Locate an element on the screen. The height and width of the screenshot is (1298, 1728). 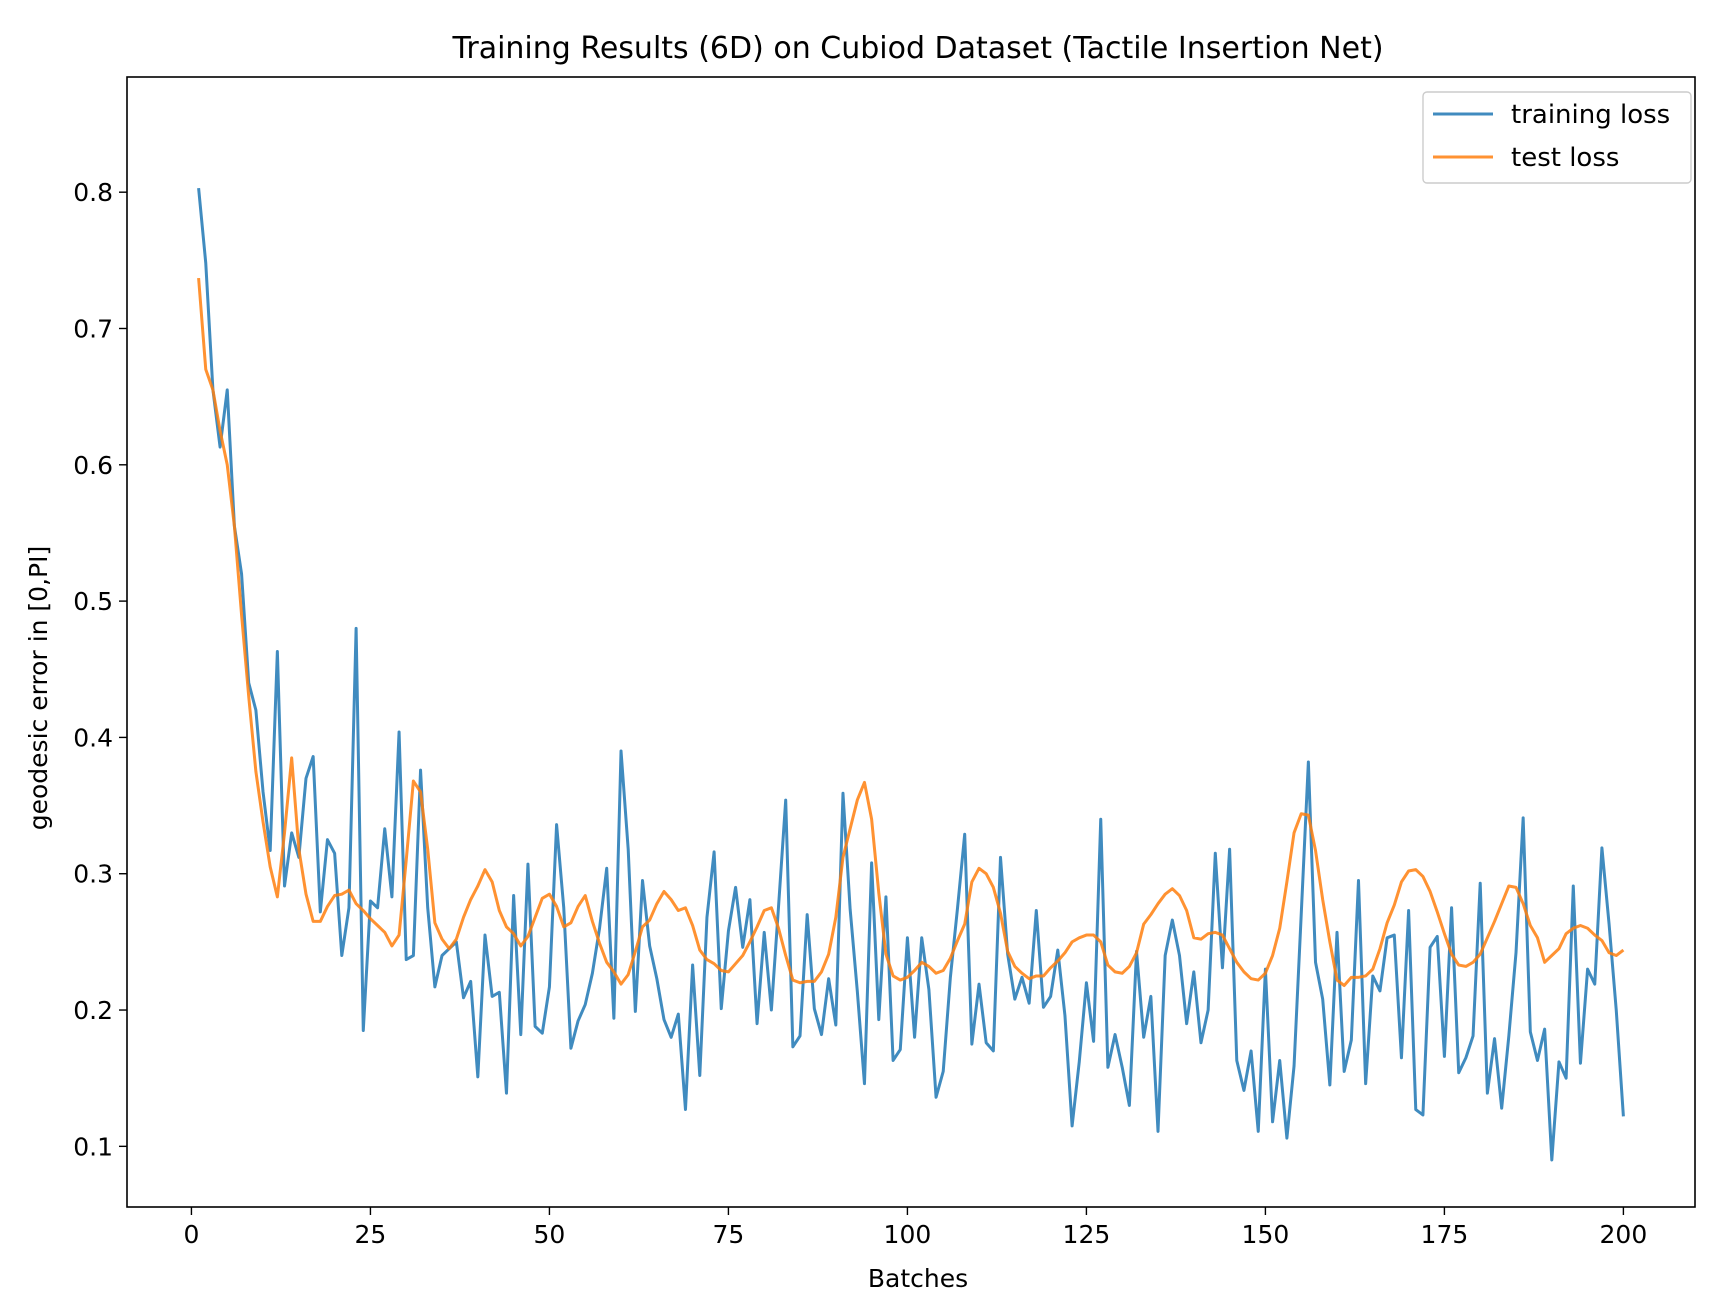
x-tick-label: 50 is located at coordinates (550, 1234).